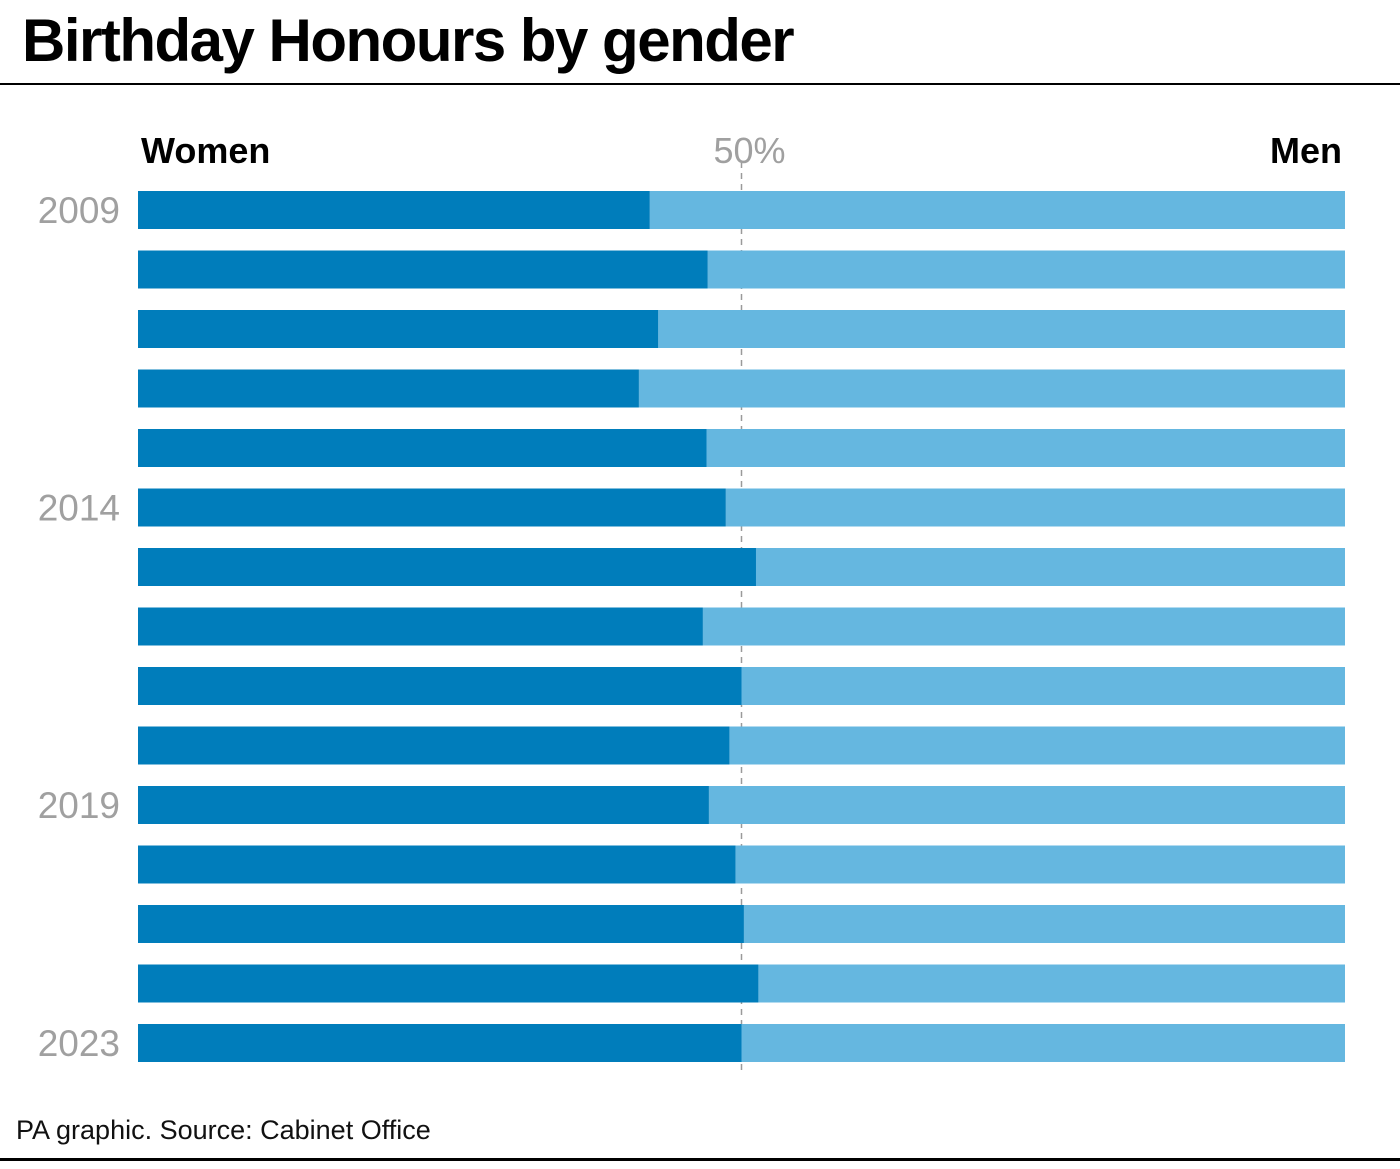 This screenshot has width=1400, height=1169. Describe the element at coordinates (432, 507) in the screenshot. I see `bar-women-2014` at that location.